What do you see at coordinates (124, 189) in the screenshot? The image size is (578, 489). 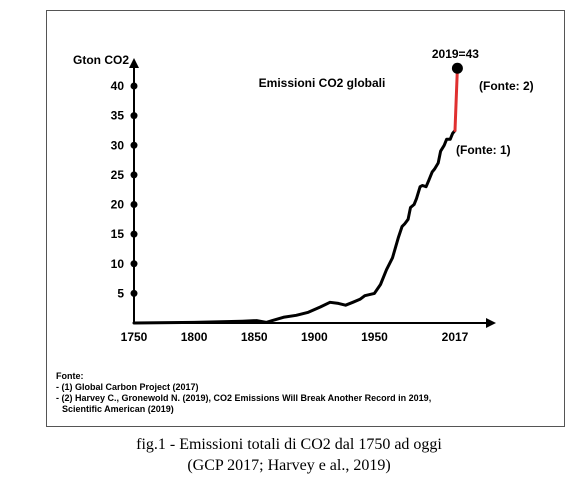 I see `y-axis-ticks: 5 10 15 20 25 30 35 40` at bounding box center [124, 189].